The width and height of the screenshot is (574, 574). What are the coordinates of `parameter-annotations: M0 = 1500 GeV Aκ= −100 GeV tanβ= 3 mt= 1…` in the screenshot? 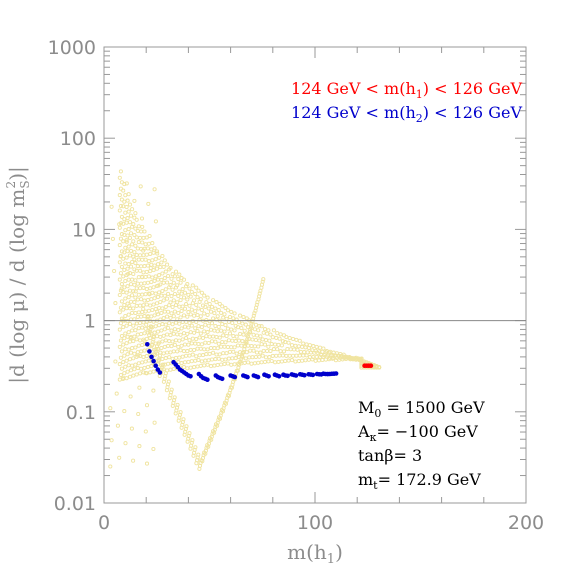 It's located at (421, 445).